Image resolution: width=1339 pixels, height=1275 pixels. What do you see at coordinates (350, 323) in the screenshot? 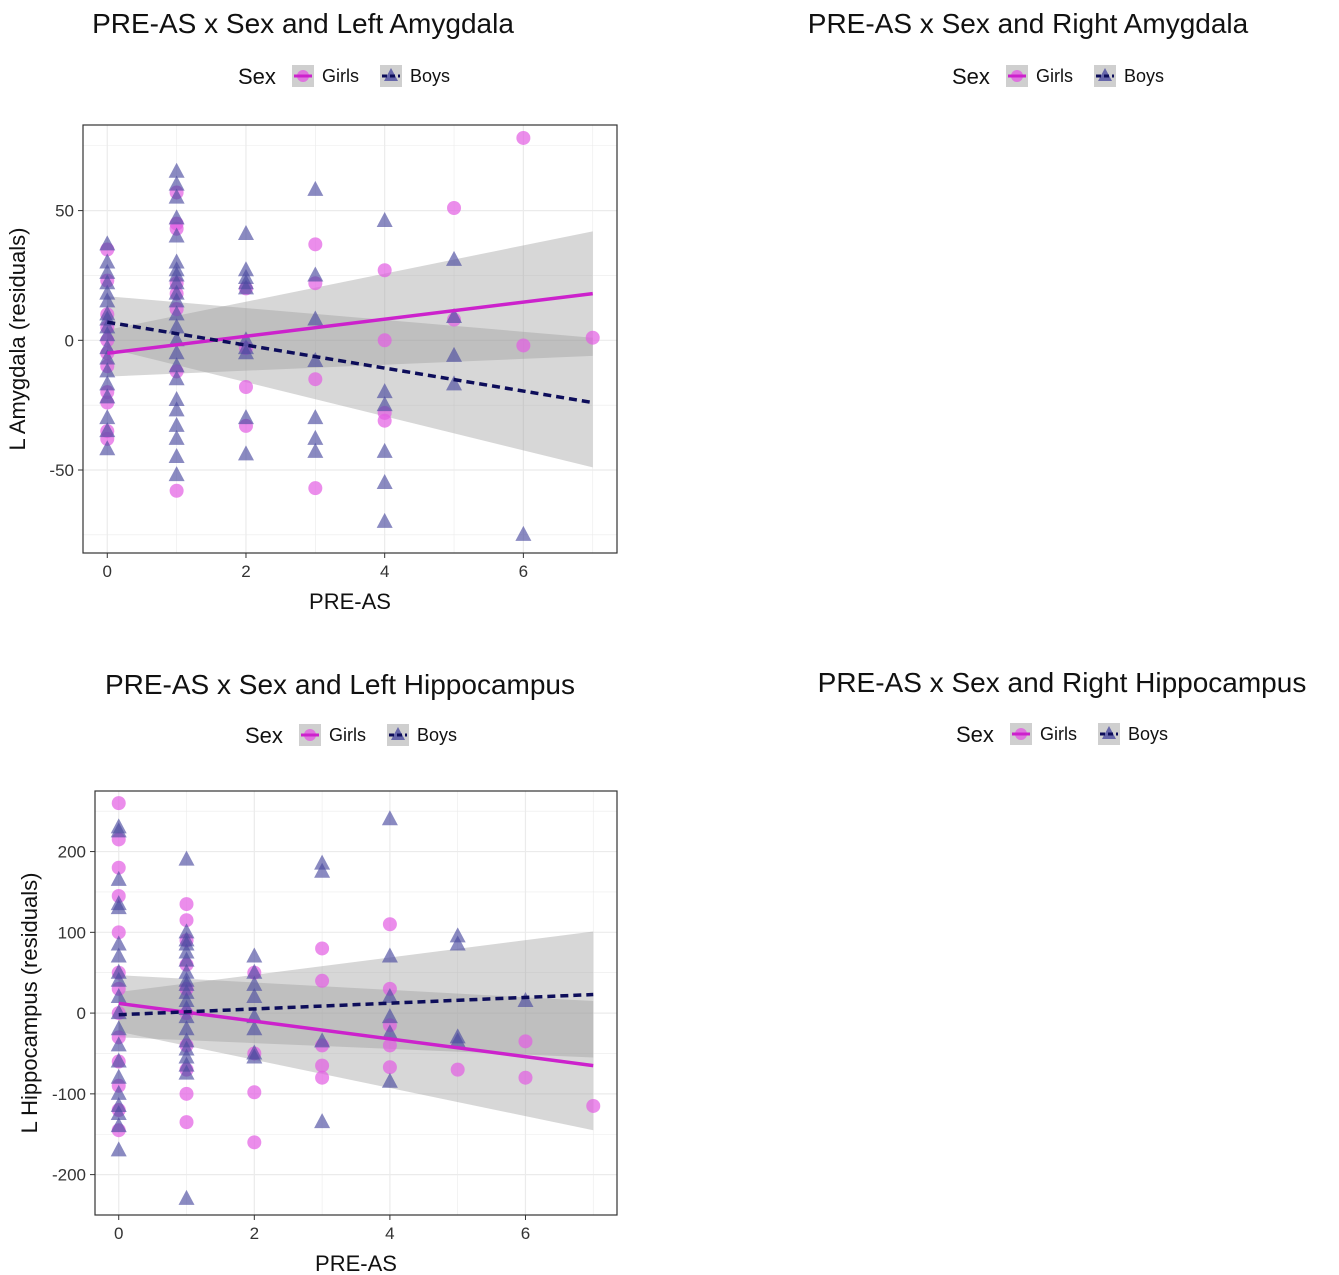
I see `girls-fit-line` at bounding box center [350, 323].